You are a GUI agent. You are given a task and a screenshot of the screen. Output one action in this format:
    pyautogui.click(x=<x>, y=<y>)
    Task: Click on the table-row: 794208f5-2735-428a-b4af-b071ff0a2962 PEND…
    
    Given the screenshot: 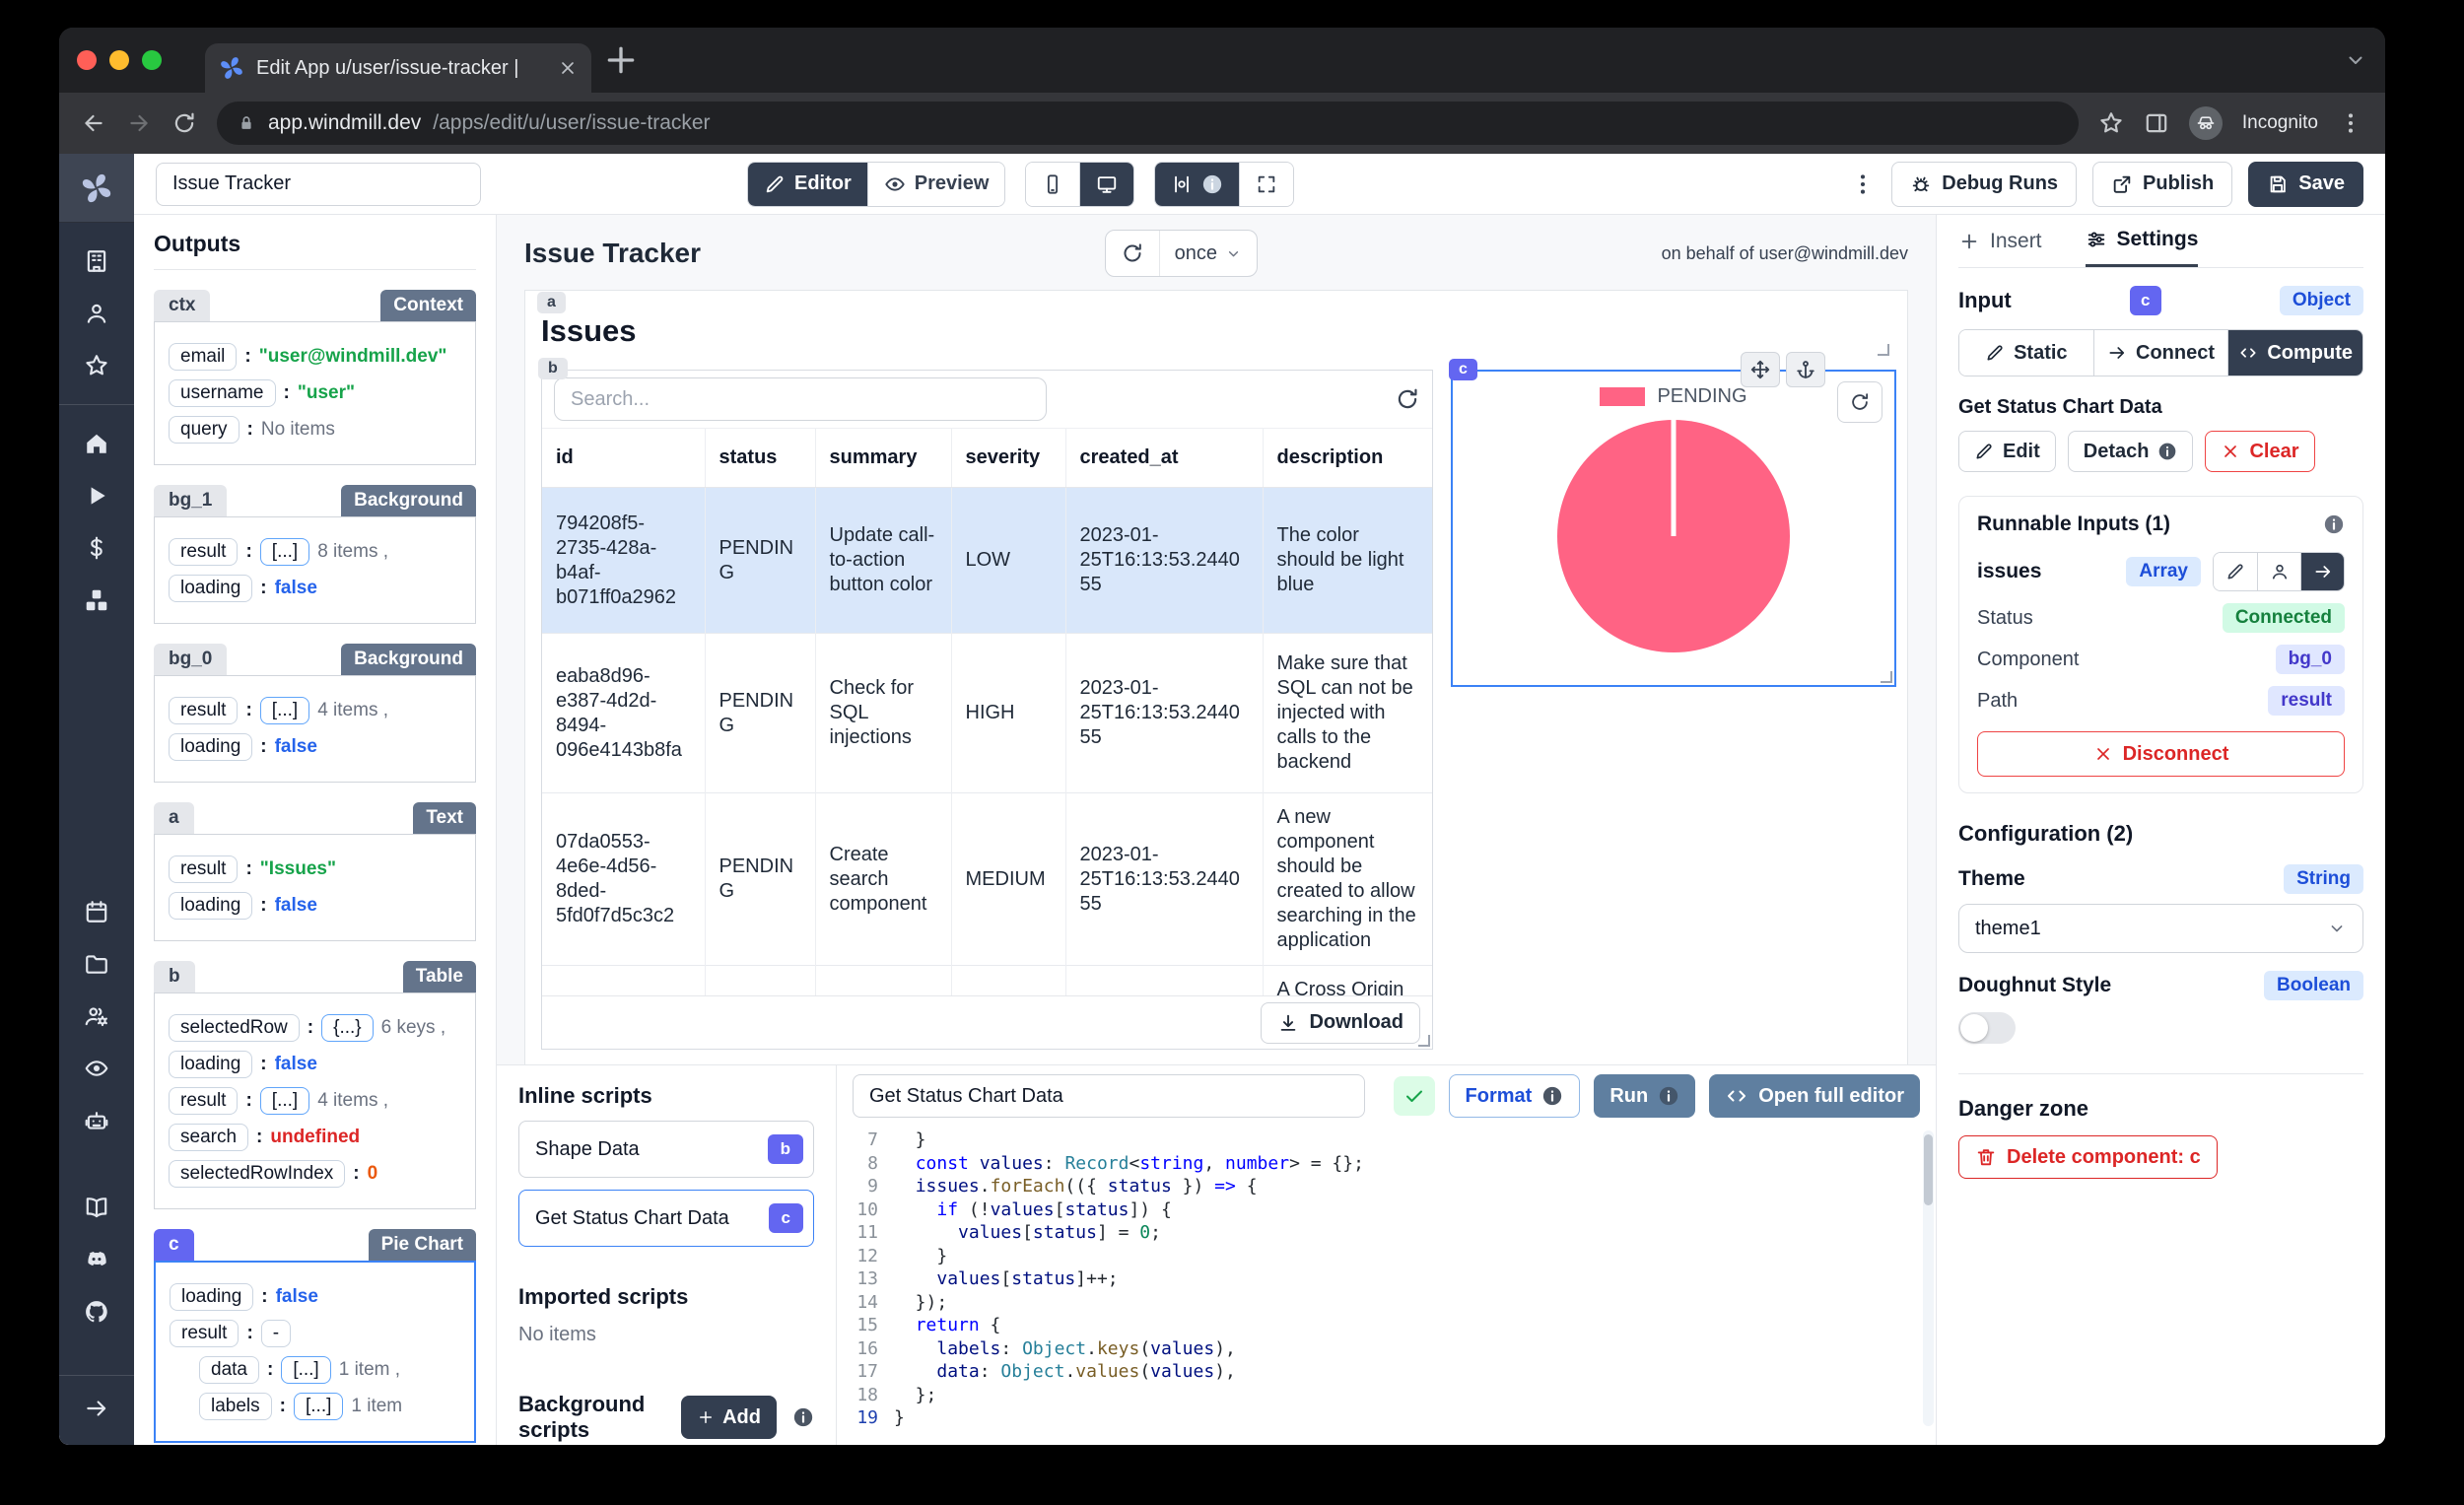 What is the action you would take?
    pyautogui.click(x=987, y=560)
    